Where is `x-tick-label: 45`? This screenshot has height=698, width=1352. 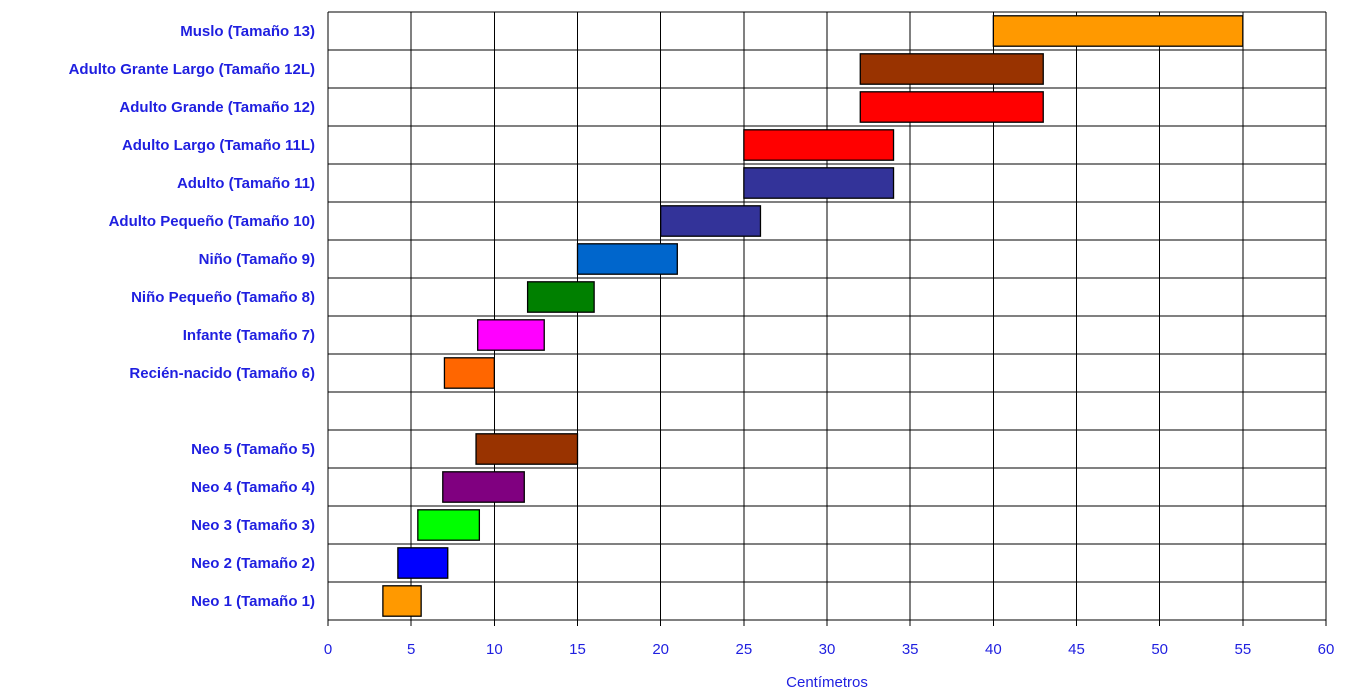
x-tick-label: 45 is located at coordinates (1076, 649).